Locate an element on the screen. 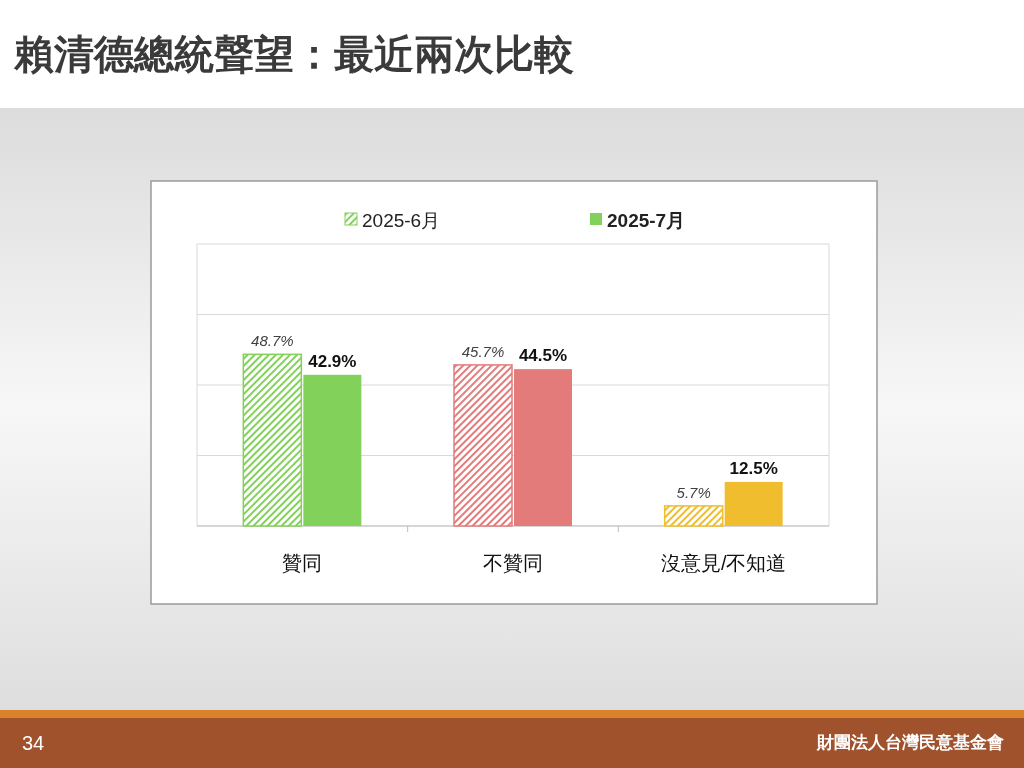 This screenshot has width=1024, height=768. chart-title: 賴清德總統聲望：最近兩次比較 is located at coordinates (293, 54).